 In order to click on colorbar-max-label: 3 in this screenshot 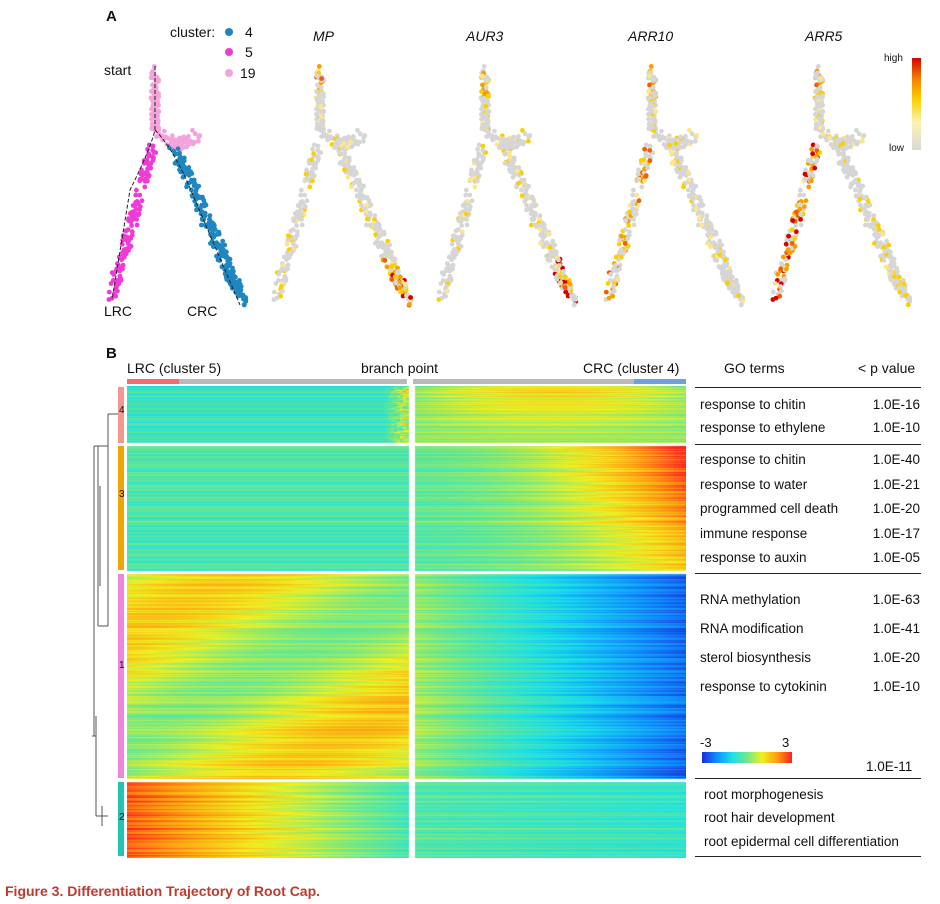, I will do `click(786, 742)`.